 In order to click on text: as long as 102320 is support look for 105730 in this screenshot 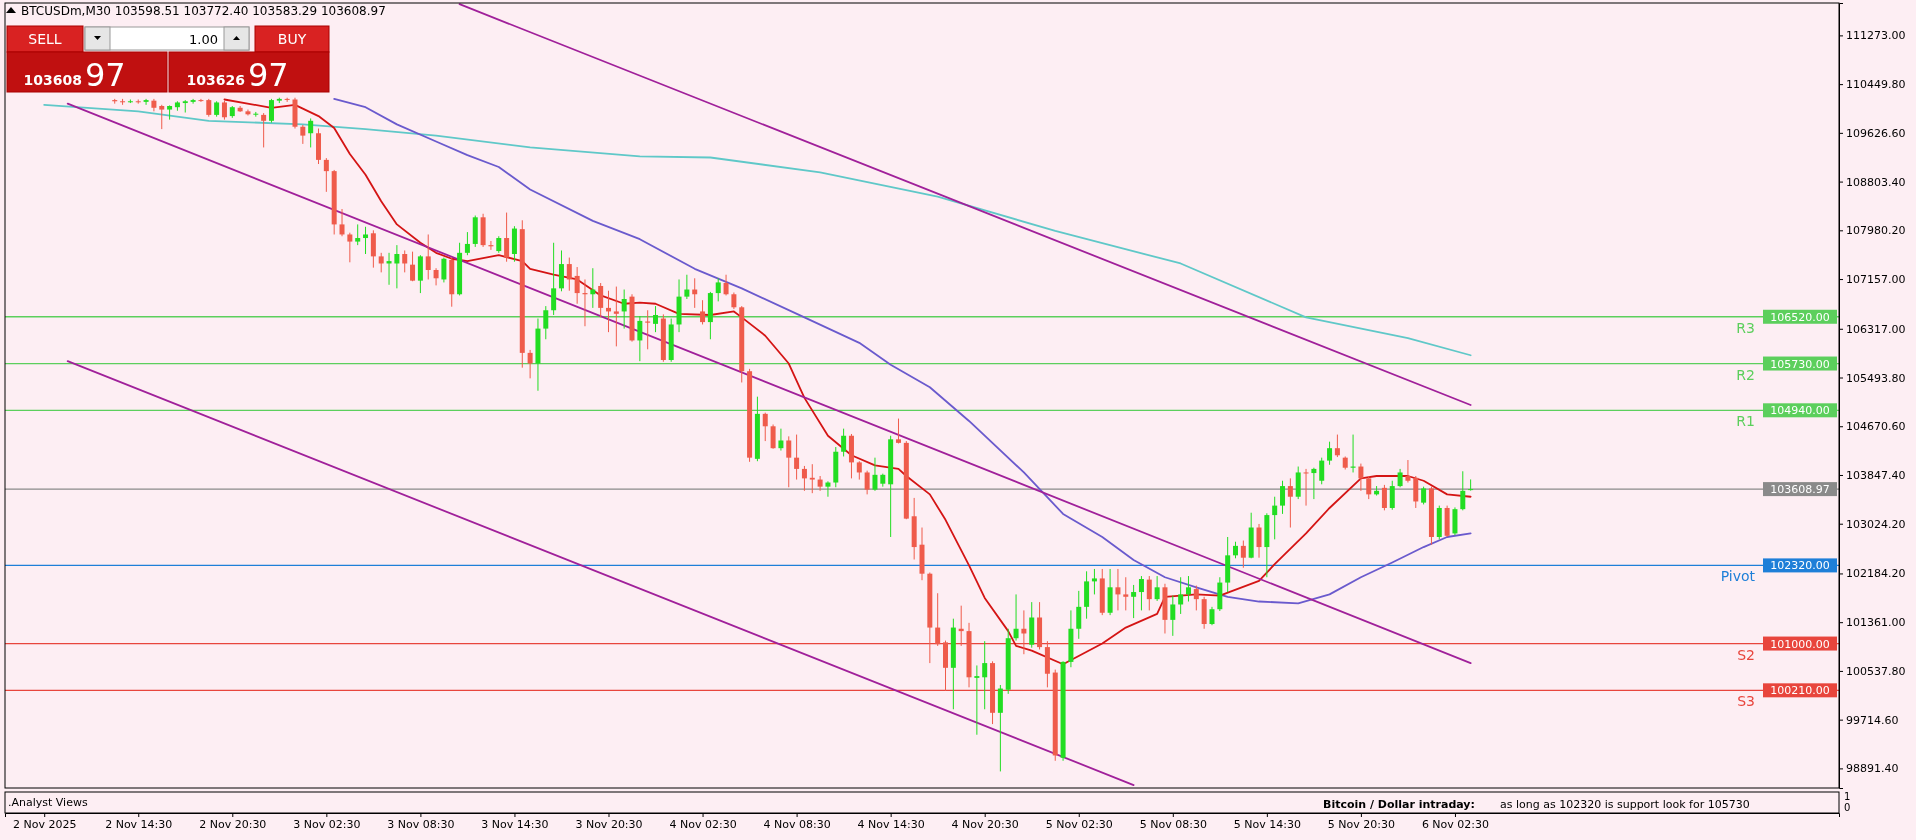, I will do `click(1625, 804)`.